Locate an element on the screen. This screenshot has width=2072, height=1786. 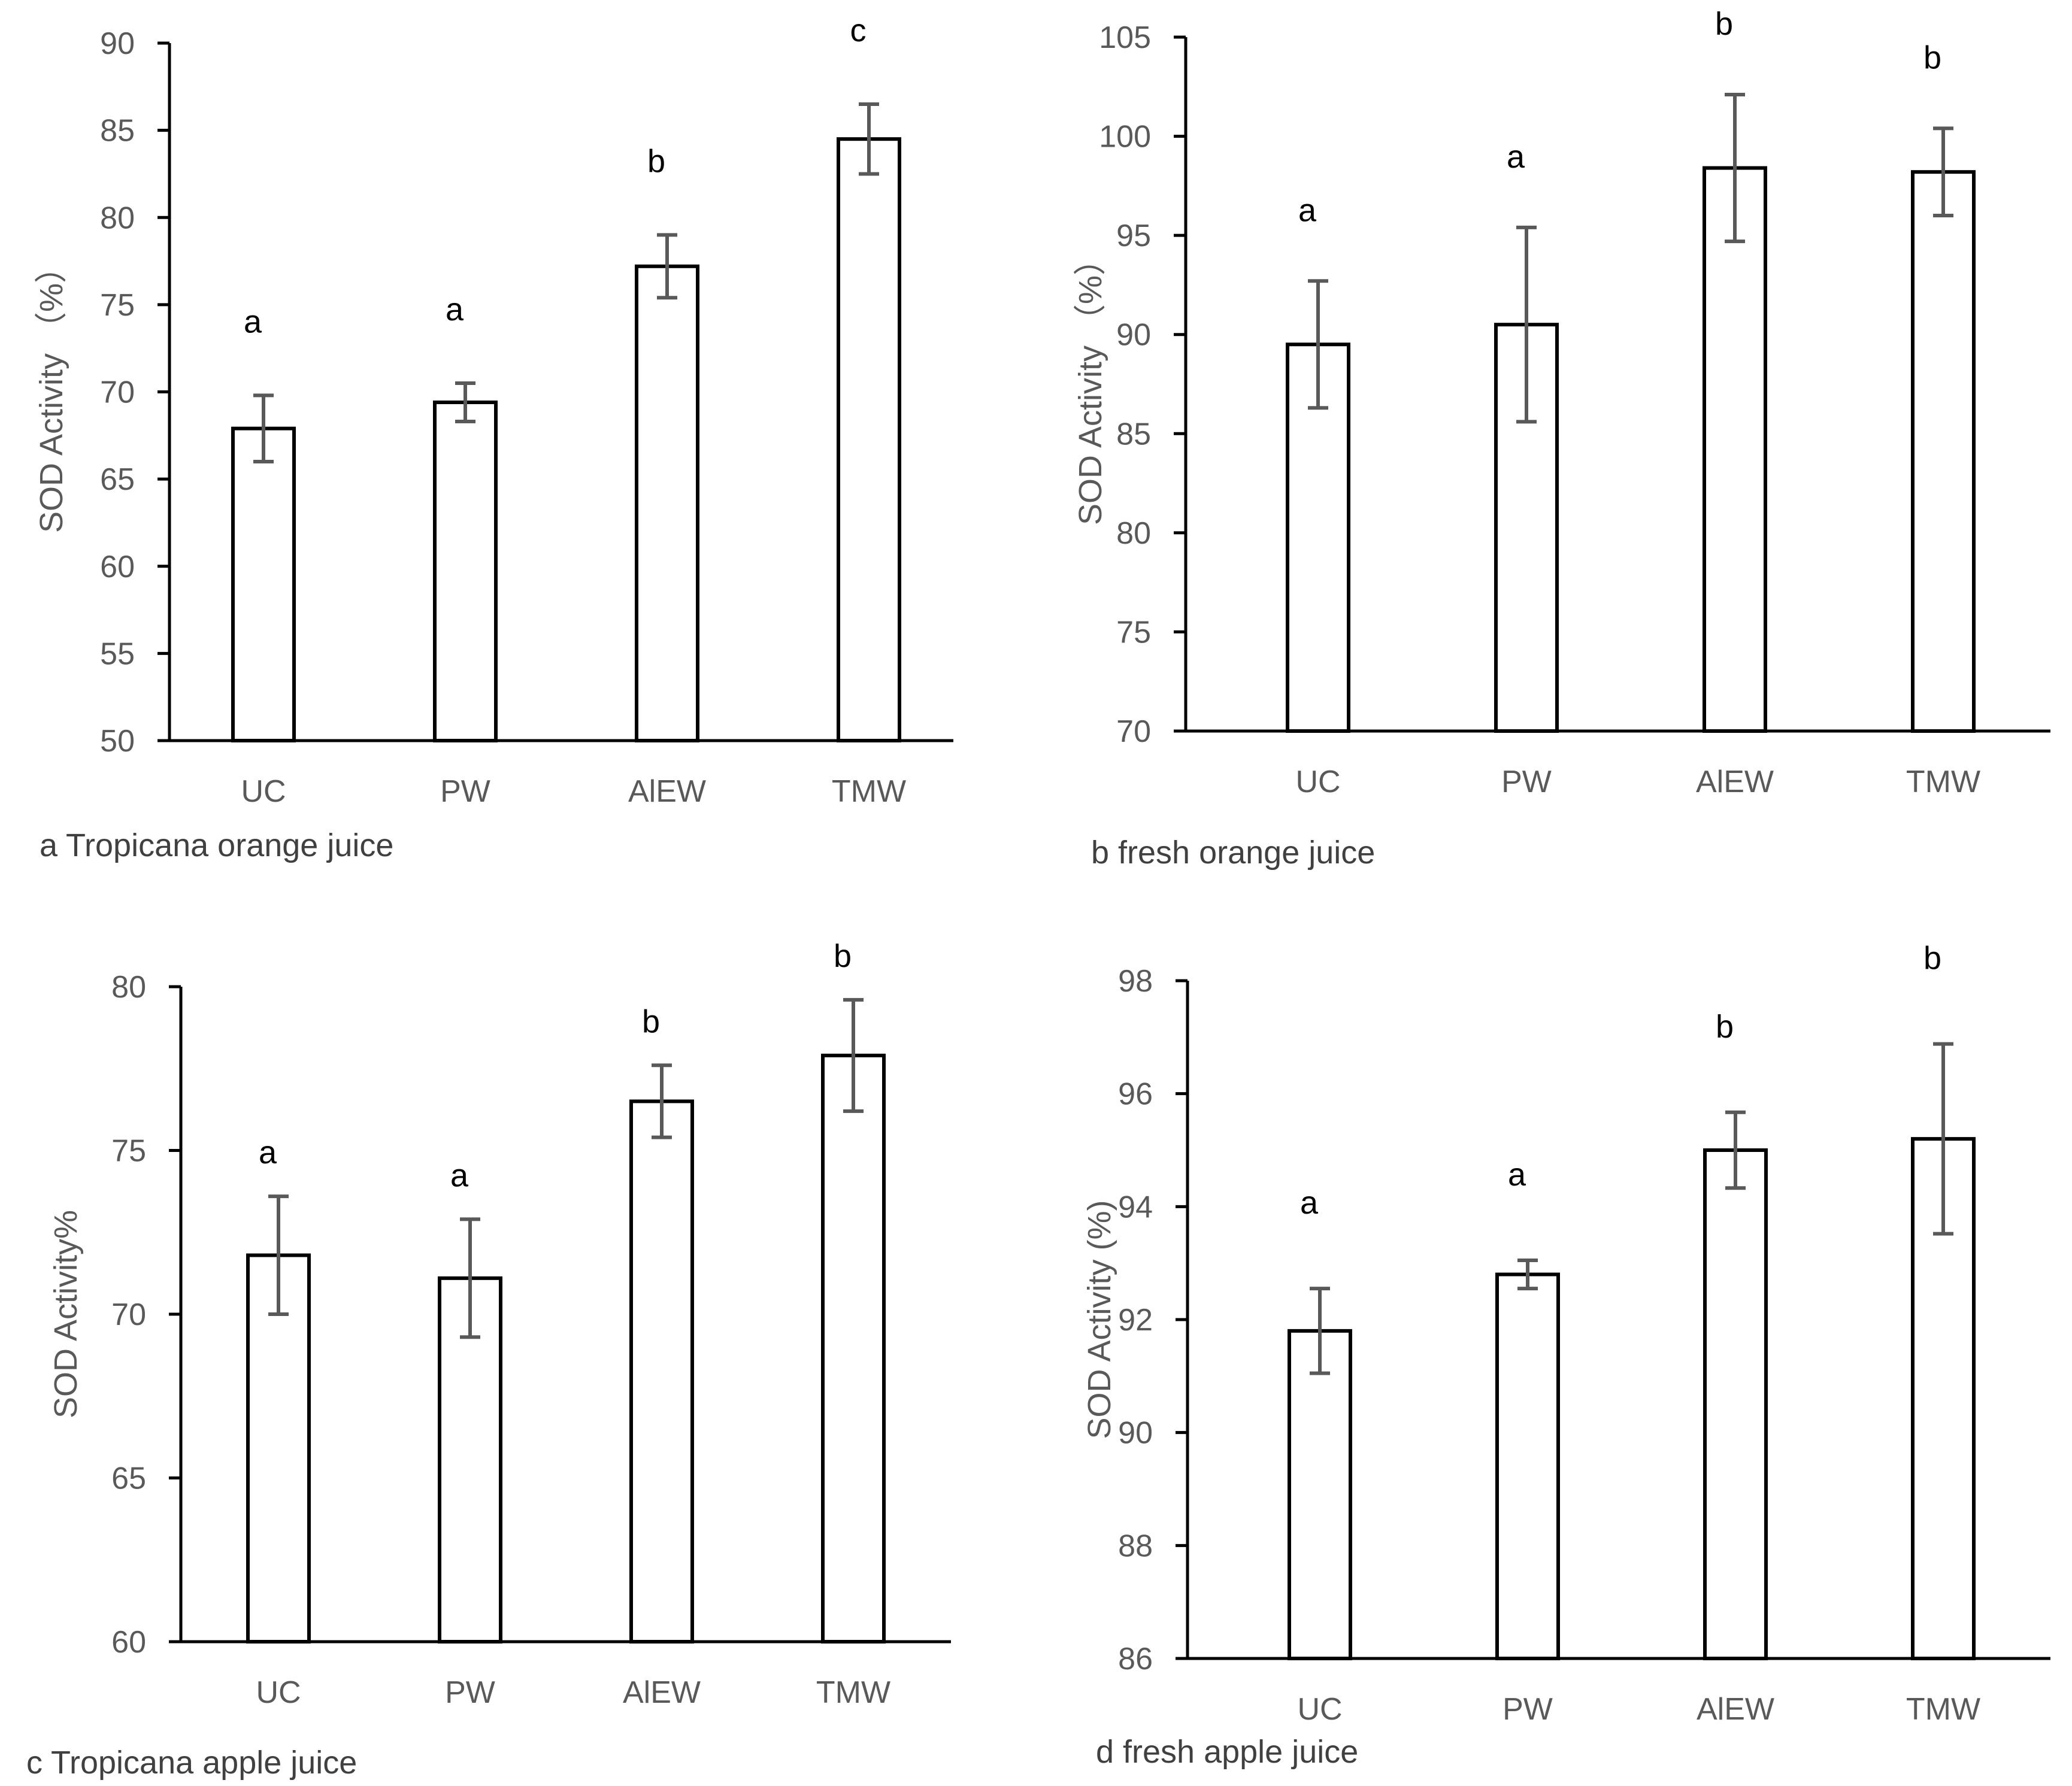
y-axis-title: SOD Activity% is located at coordinates (66, 1314).